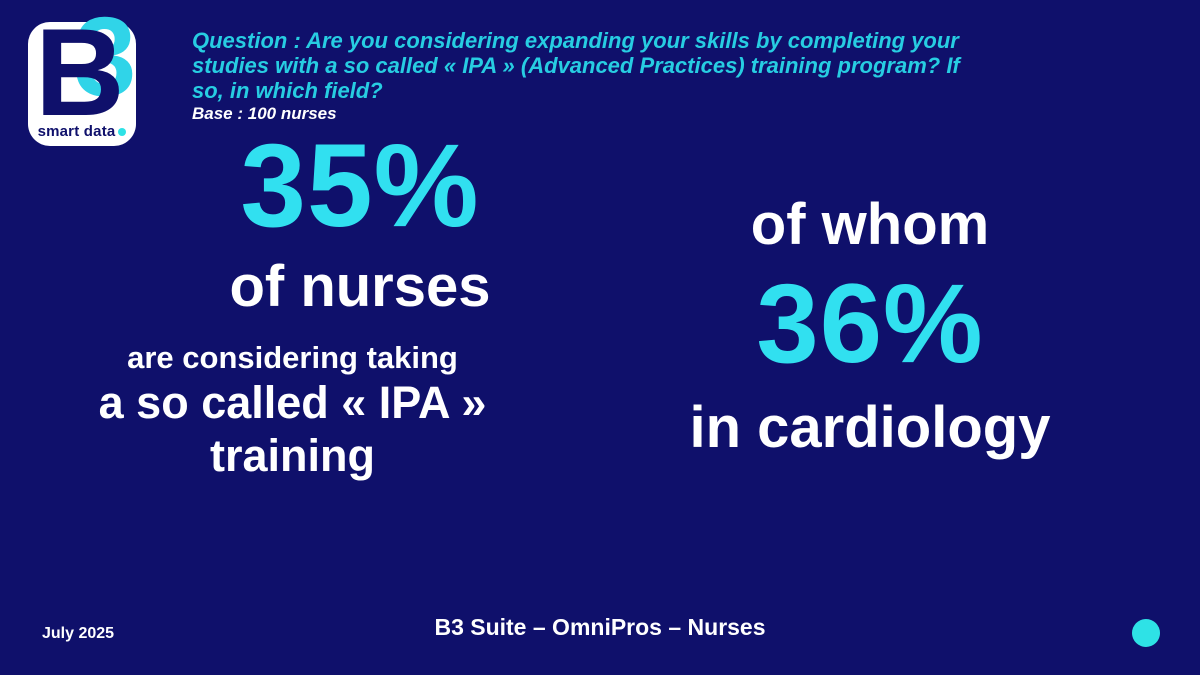  I want to click on question-line-3: so, in which field?, so click(287, 90).